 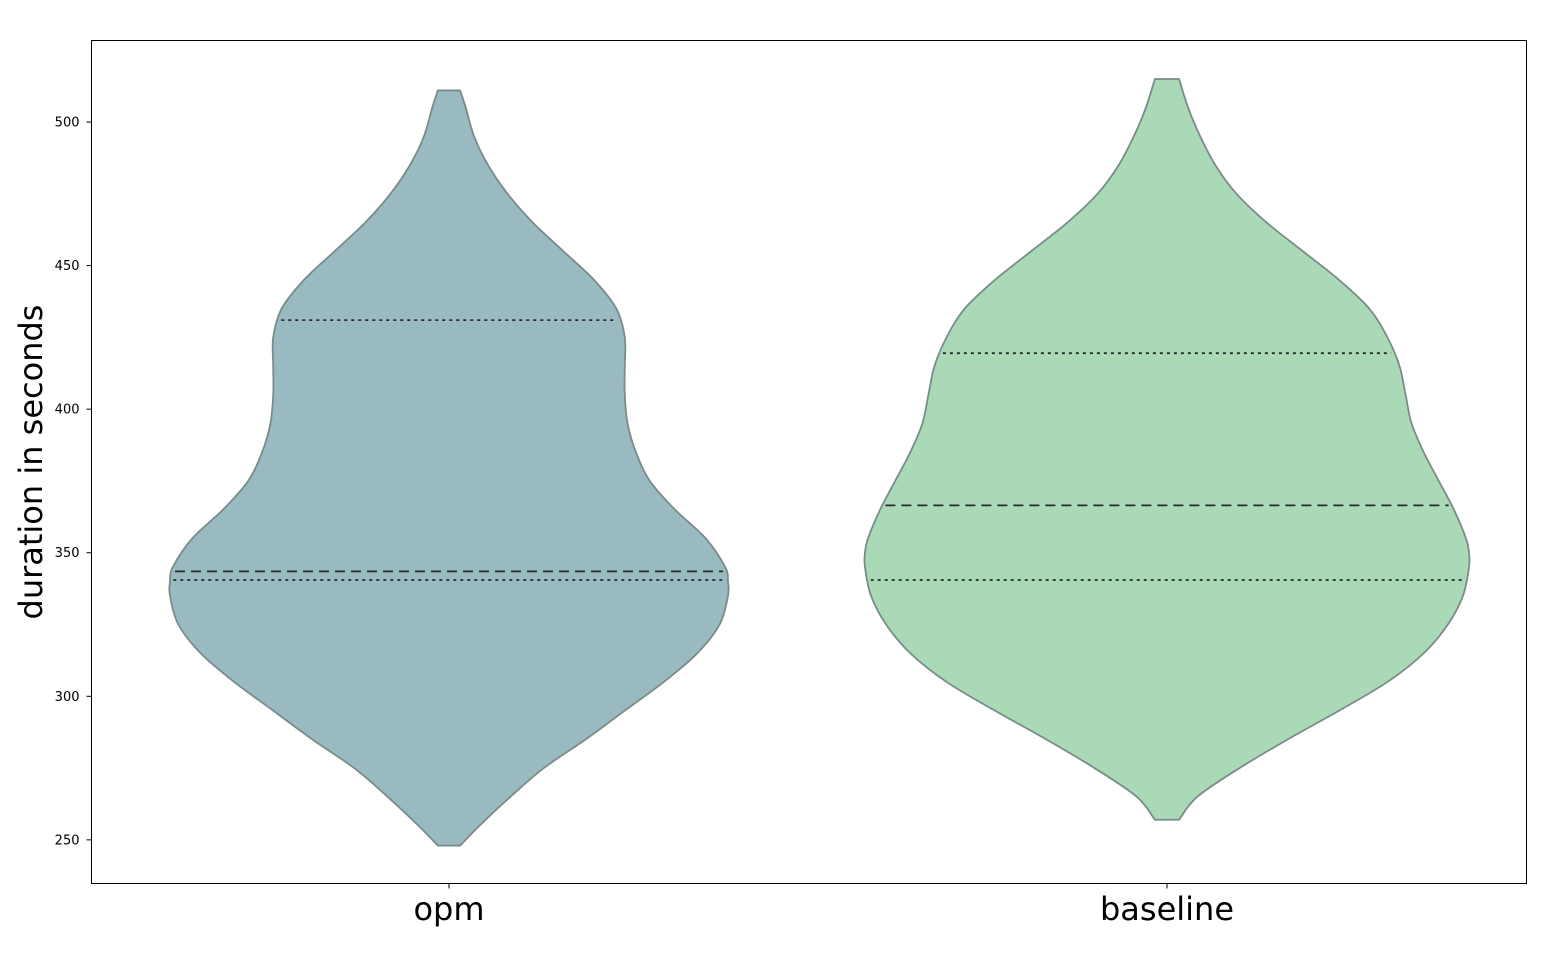 What do you see at coordinates (67, 266) in the screenshot?
I see `y-tick-label: 450` at bounding box center [67, 266].